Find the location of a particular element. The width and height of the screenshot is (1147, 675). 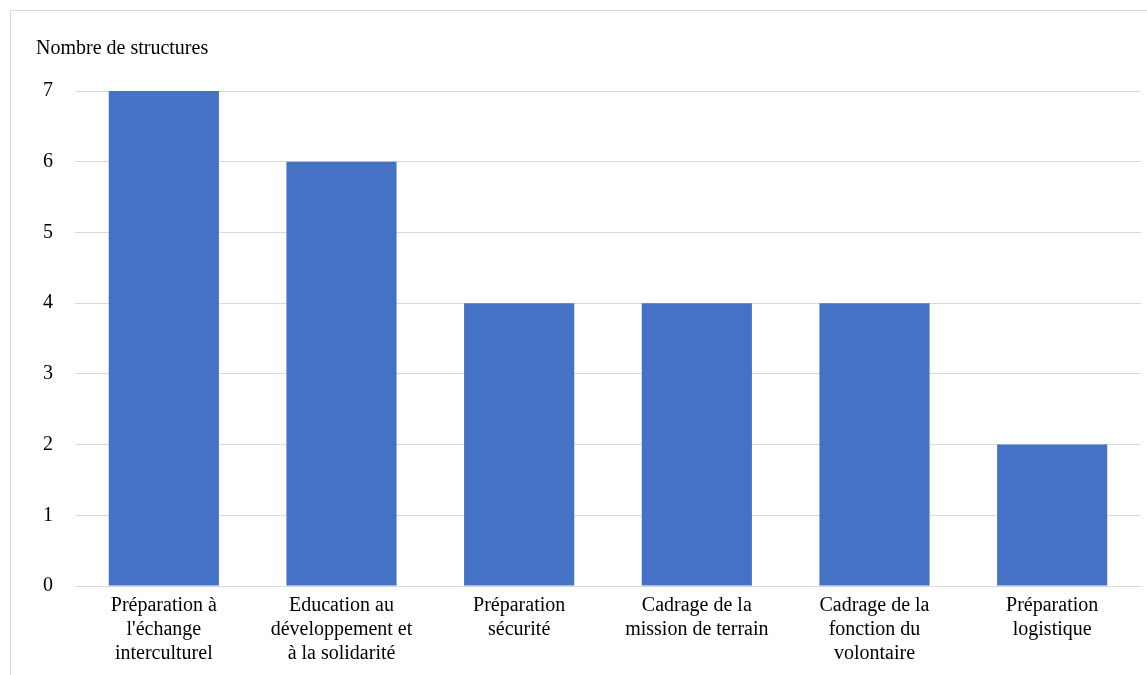

y-tick-label: 6 is located at coordinates (48, 159).